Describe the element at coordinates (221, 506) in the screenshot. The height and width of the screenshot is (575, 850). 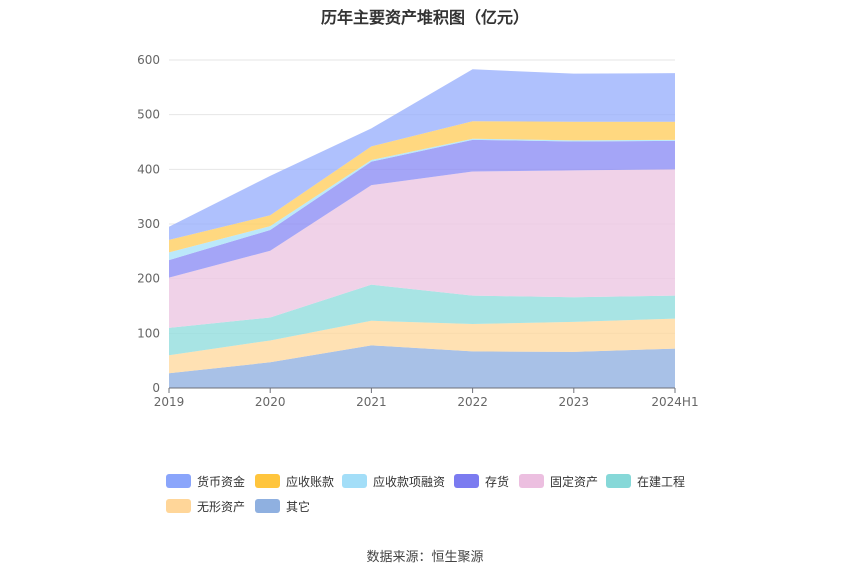
I see `legend-label: 无形资产` at that location.